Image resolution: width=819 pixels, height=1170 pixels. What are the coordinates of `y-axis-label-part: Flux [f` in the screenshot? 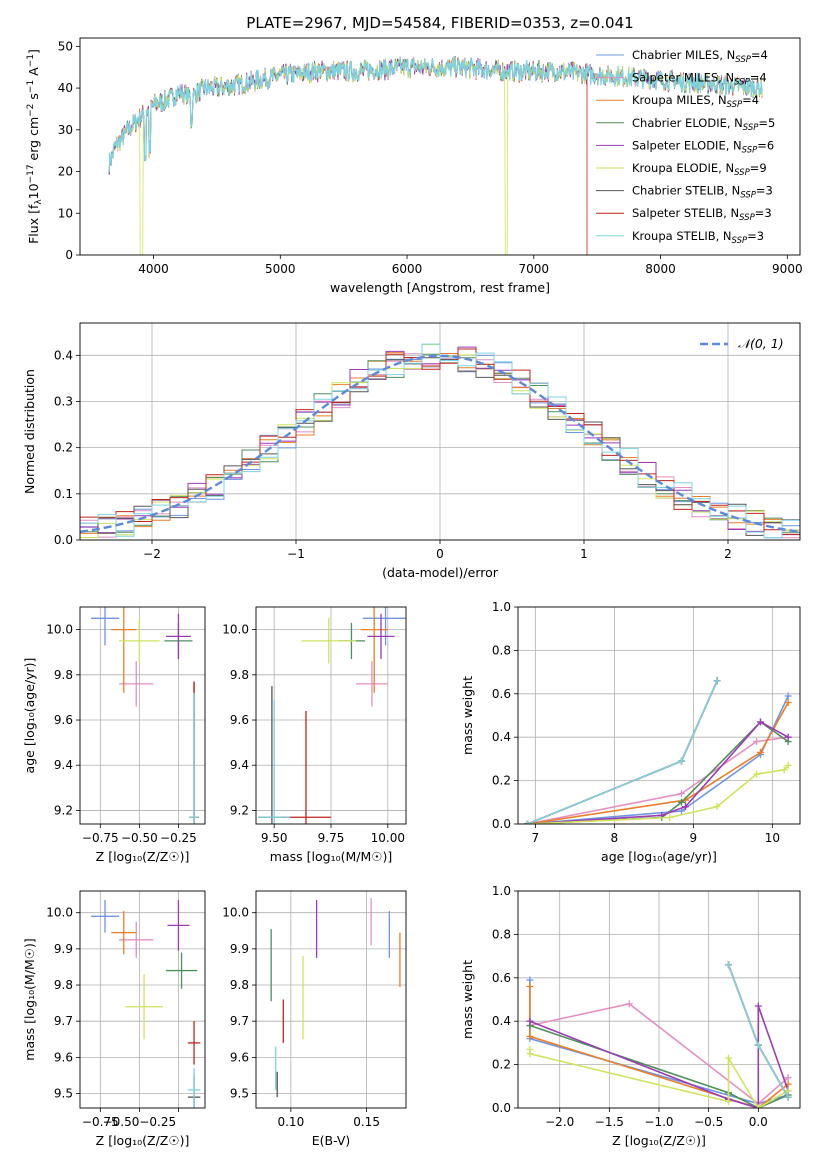 It's located at (33, 224).